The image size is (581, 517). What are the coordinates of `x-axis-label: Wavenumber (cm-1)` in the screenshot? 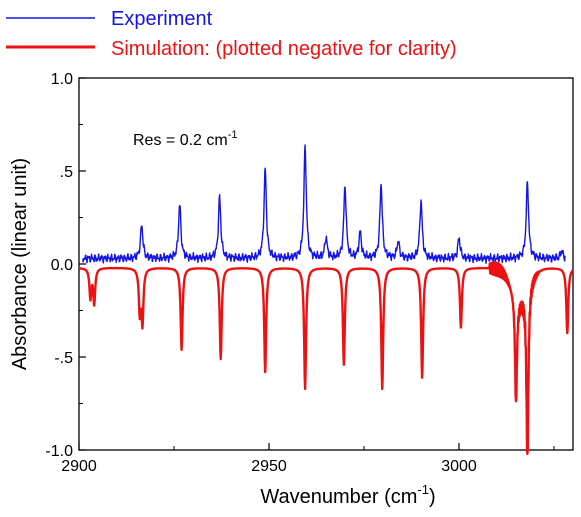 It's located at (347, 495).